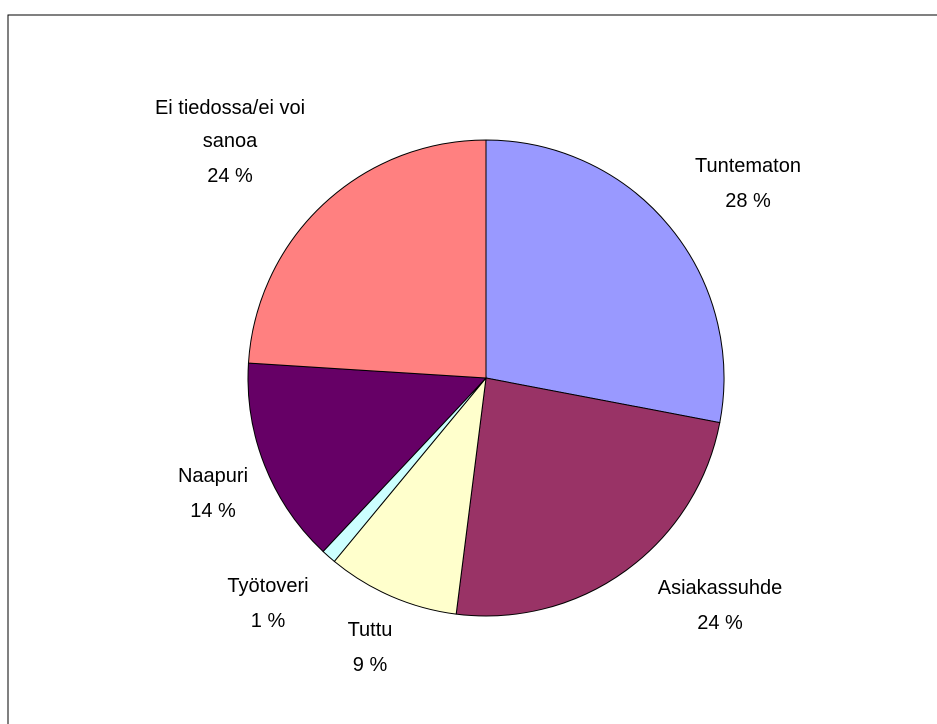 This screenshot has width=937, height=724. Describe the element at coordinates (720, 588) in the screenshot. I see `category-label: Asiakassuhde` at that location.